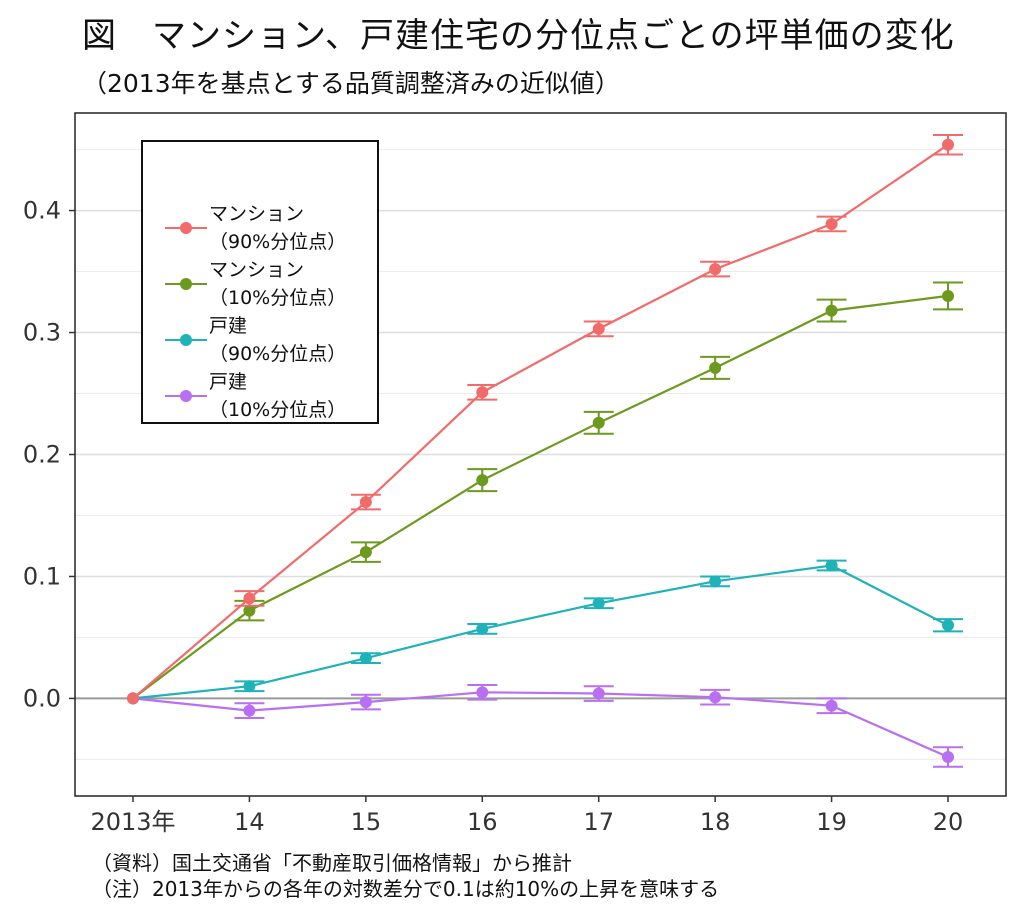 The width and height of the screenshot is (1024, 922). I want to click on legend-label: マンション （90%分位点）, so click(278, 228).